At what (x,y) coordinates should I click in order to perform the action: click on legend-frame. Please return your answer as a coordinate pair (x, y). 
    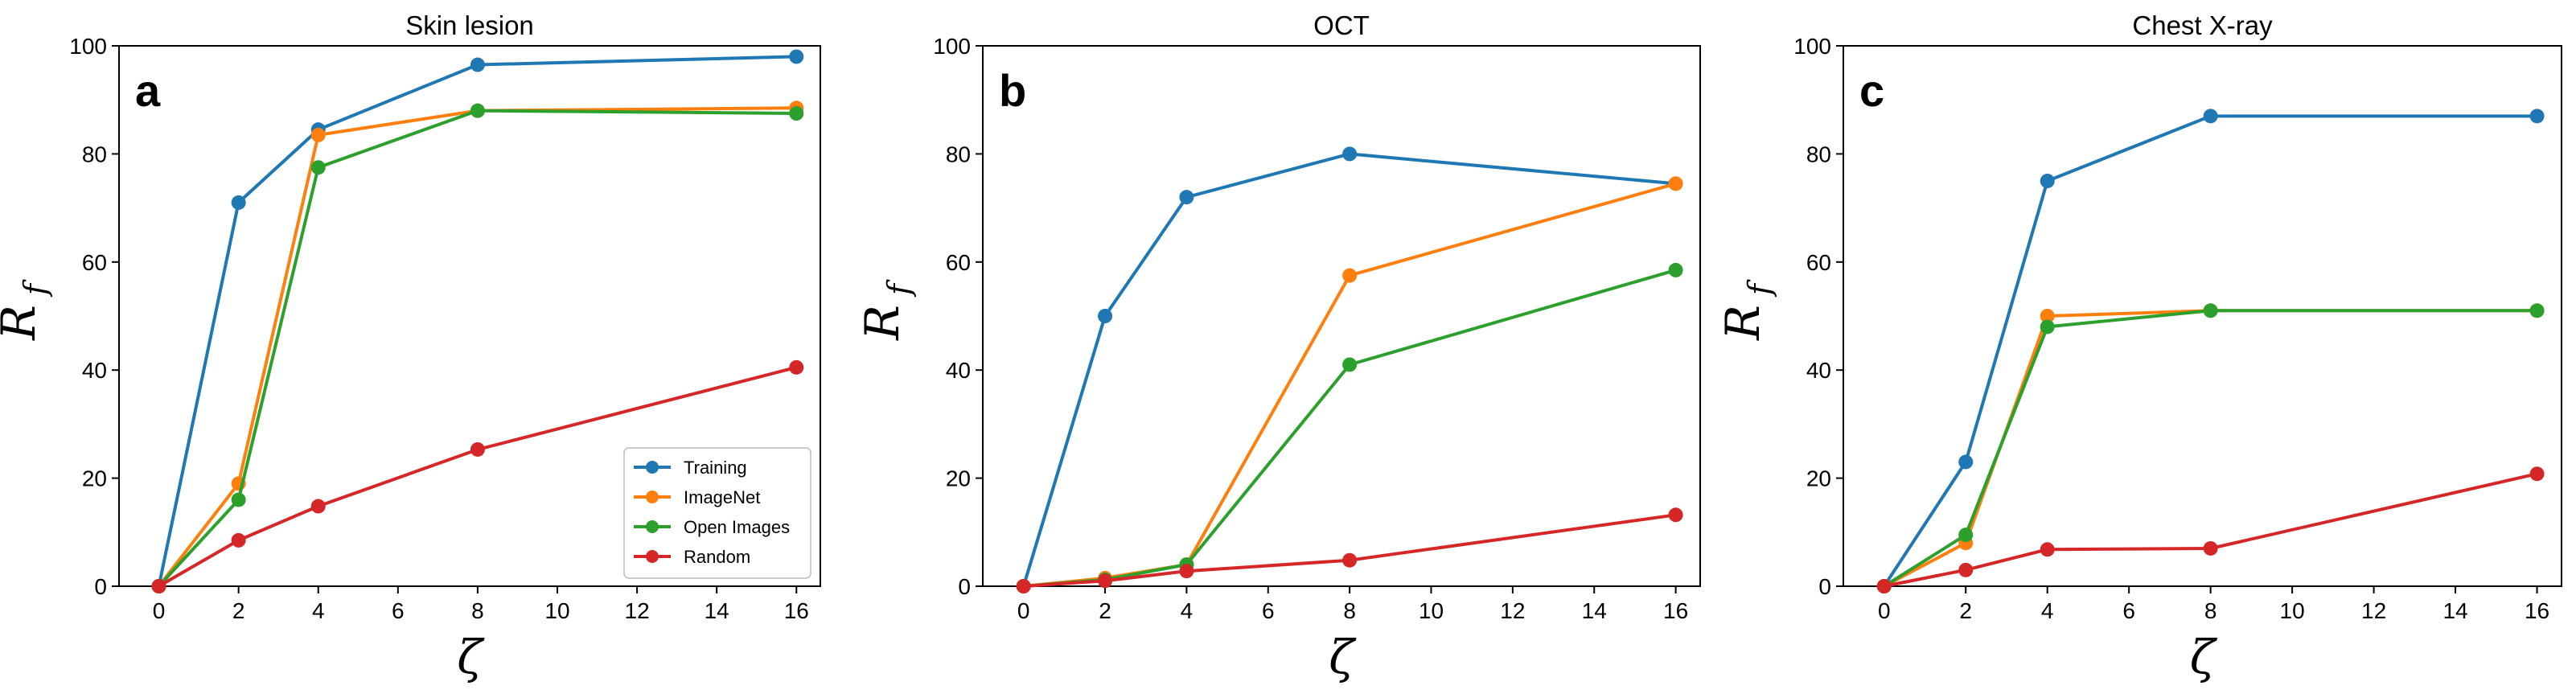
    Looking at the image, I should click on (717, 513).